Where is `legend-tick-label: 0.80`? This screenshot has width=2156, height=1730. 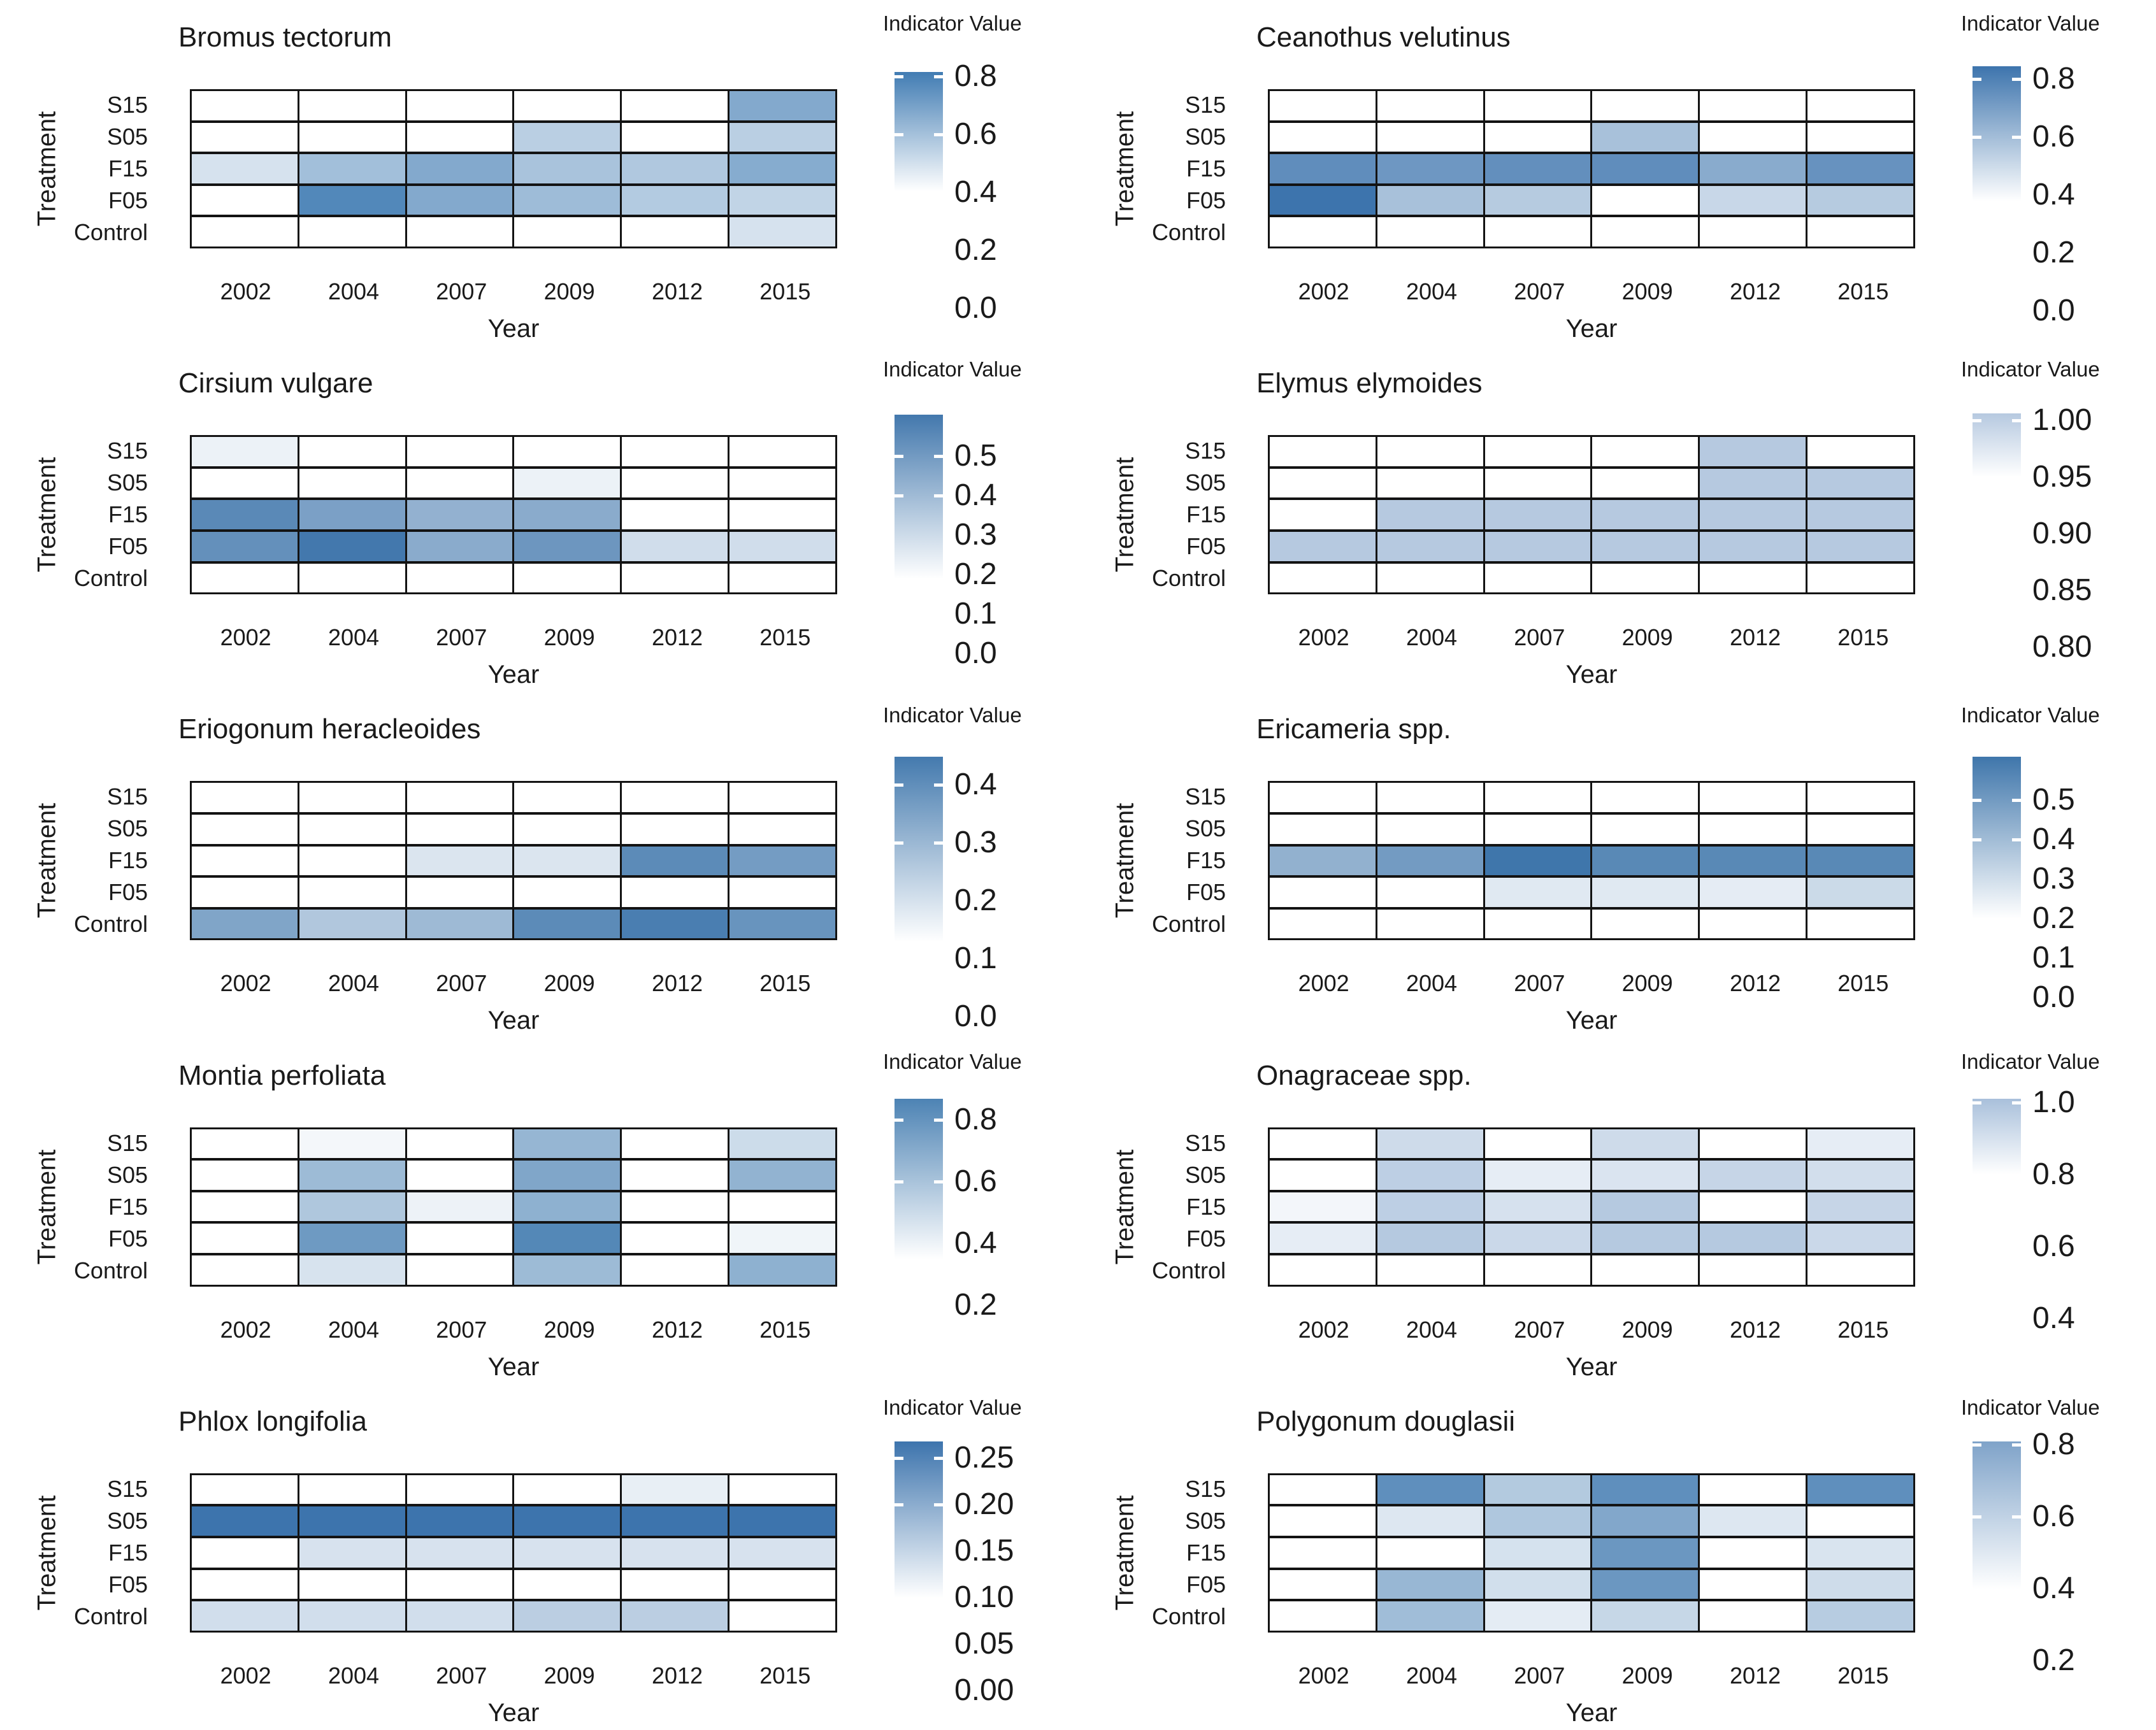 legend-tick-label: 0.80 is located at coordinates (2062, 647).